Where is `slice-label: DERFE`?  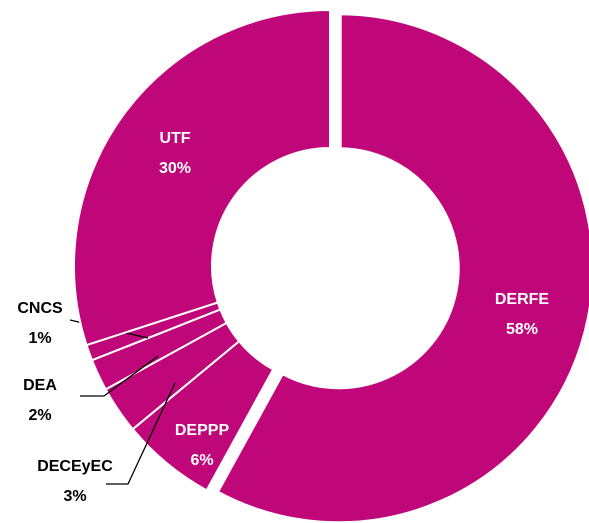 slice-label: DERFE is located at coordinates (522, 299).